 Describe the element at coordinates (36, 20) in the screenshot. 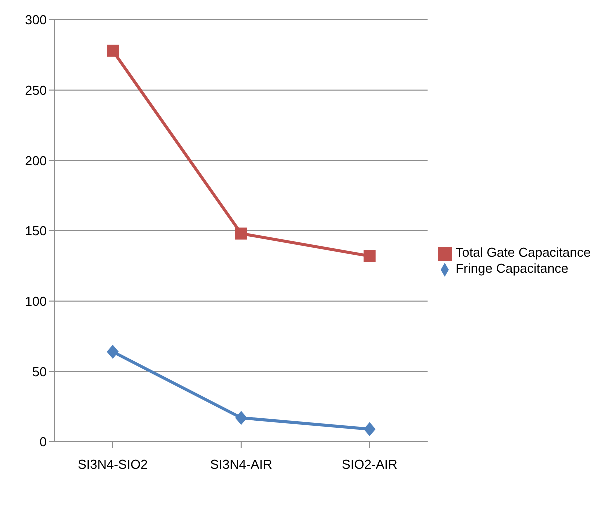

I see `y-tick-label: 300` at that location.